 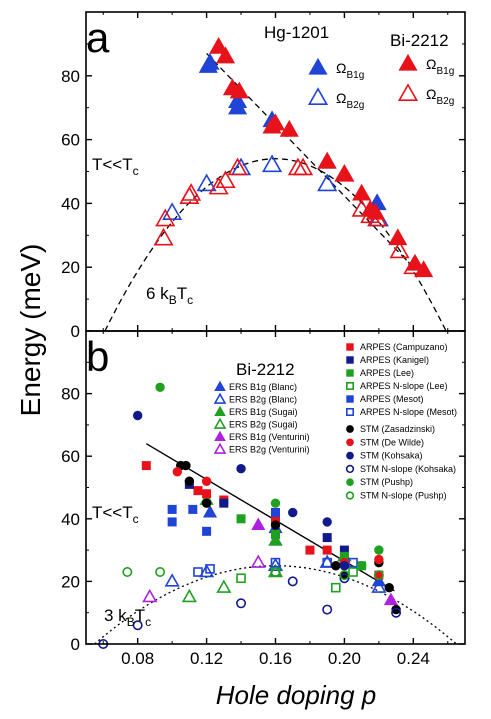 I want to click on y-tick-label: 40, so click(x=70, y=203).